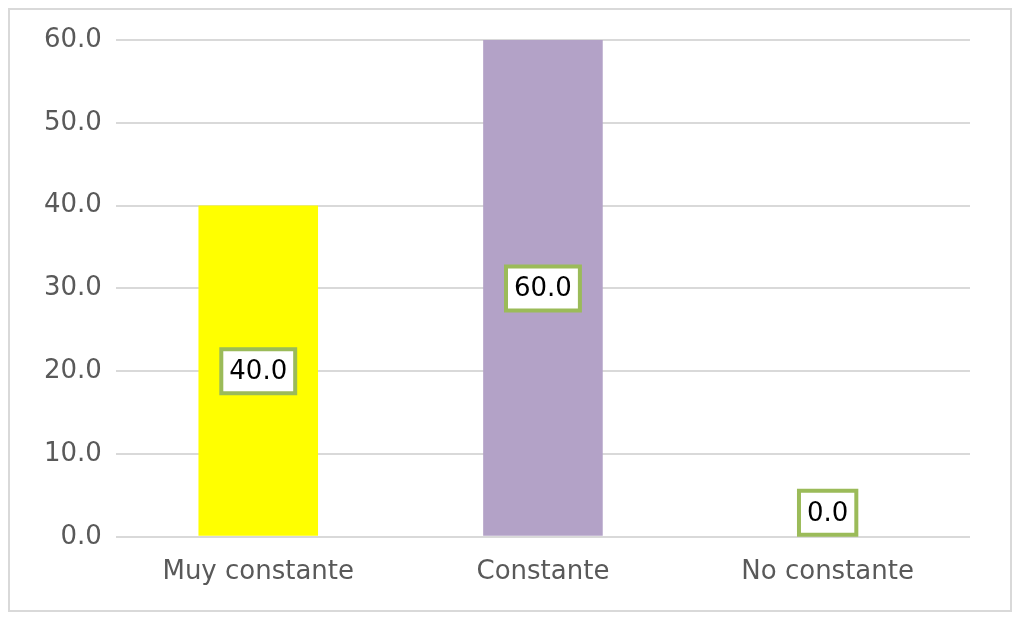  What do you see at coordinates (827, 570) in the screenshot?
I see `x-tick-label: No constante` at bounding box center [827, 570].